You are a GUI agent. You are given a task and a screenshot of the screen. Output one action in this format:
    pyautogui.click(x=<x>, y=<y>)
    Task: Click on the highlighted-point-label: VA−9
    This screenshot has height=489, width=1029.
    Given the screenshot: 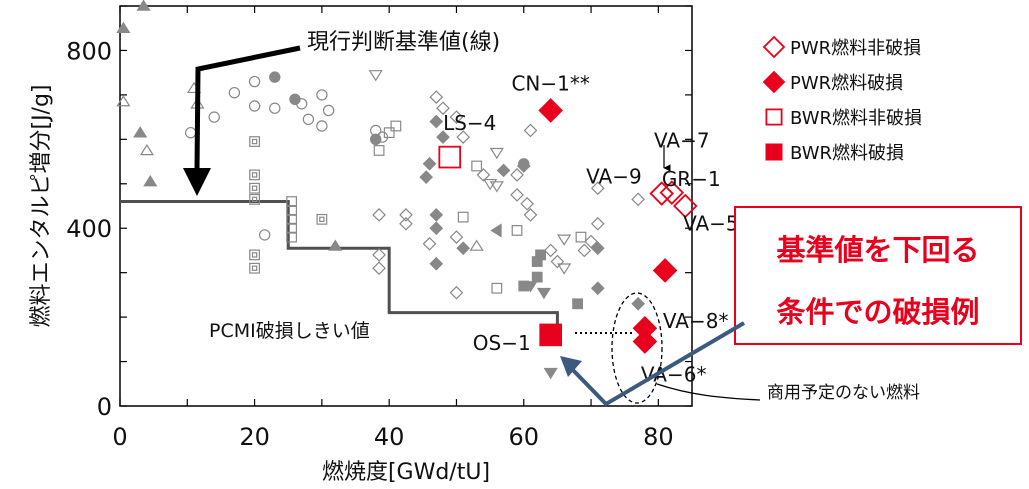 What is the action you would take?
    pyautogui.click(x=614, y=177)
    